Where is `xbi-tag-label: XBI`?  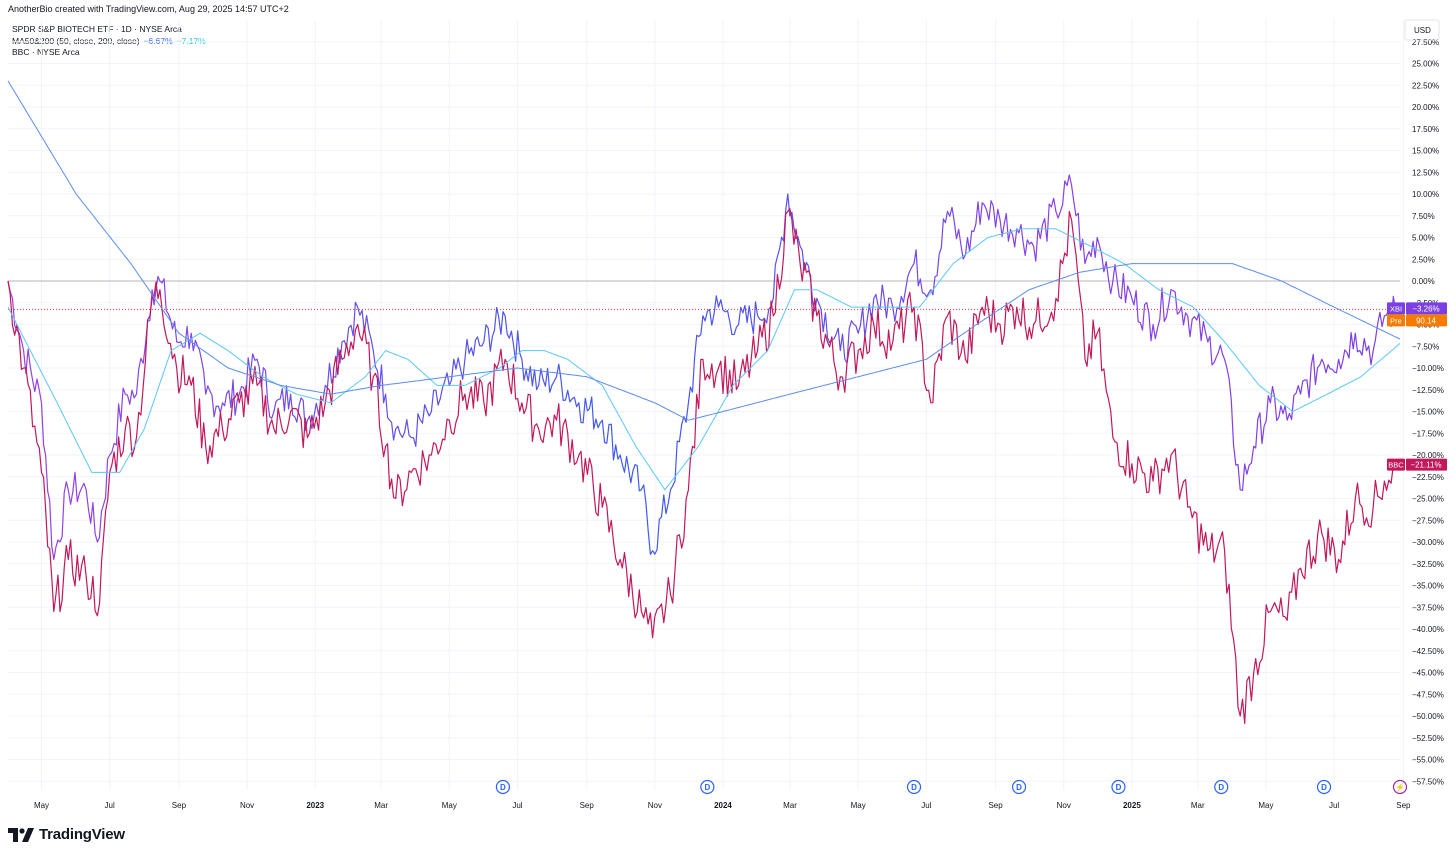
xbi-tag-label: XBI is located at coordinates (1396, 308).